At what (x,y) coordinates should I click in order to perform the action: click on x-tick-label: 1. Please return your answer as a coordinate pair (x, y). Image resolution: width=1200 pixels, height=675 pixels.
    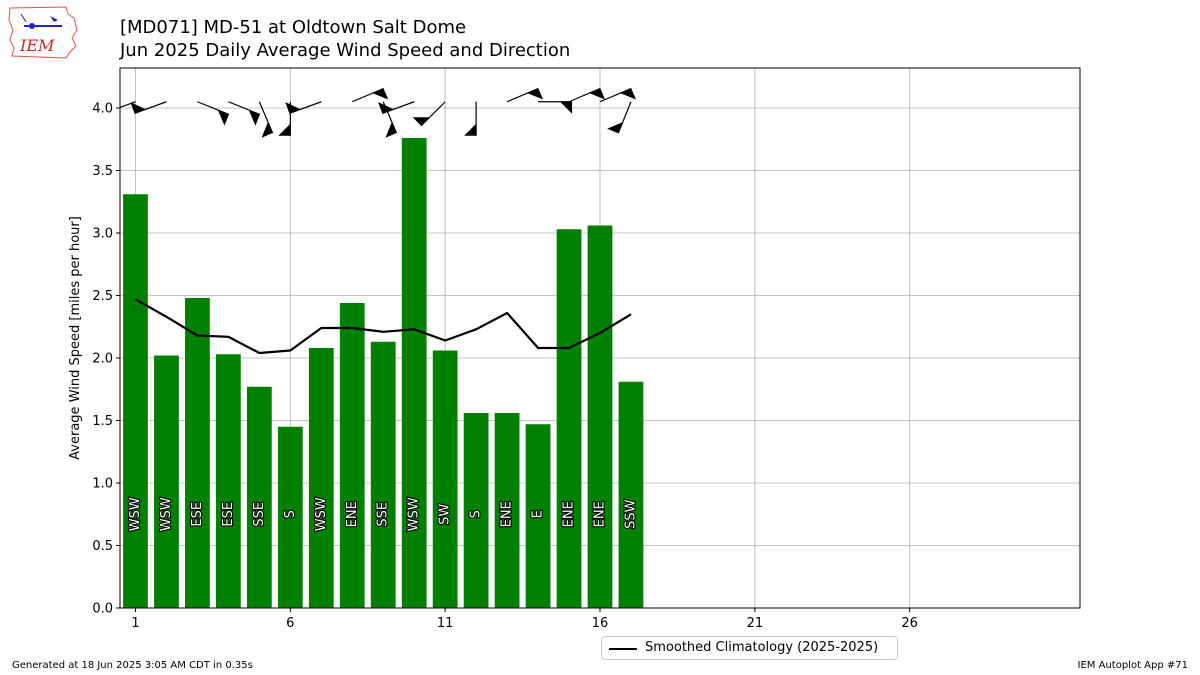
    Looking at the image, I should click on (135, 623).